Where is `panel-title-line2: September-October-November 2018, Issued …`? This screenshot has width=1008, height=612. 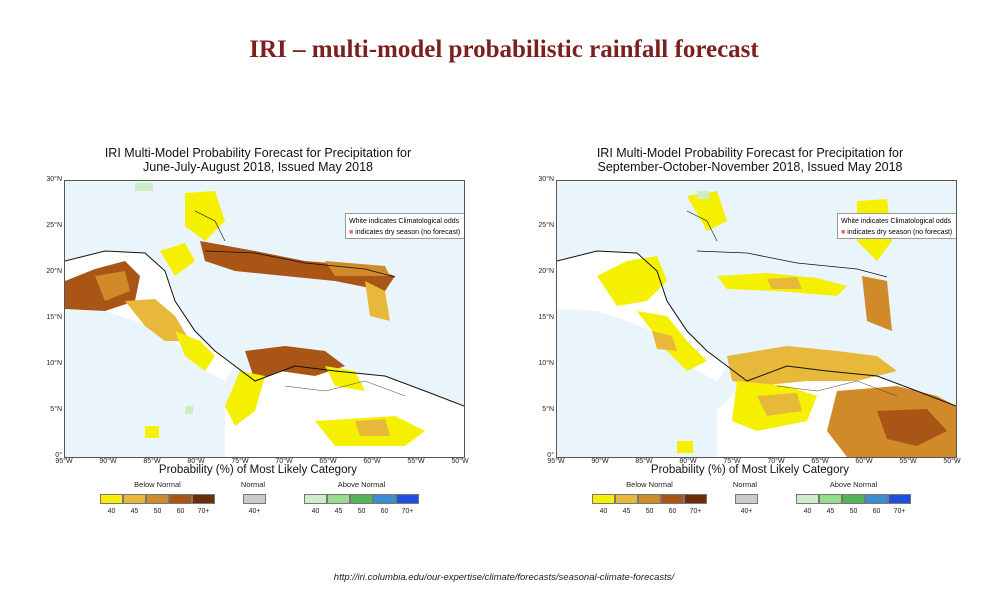
panel-title-line2: September-October-November 2018, Issued … is located at coordinates (750, 167).